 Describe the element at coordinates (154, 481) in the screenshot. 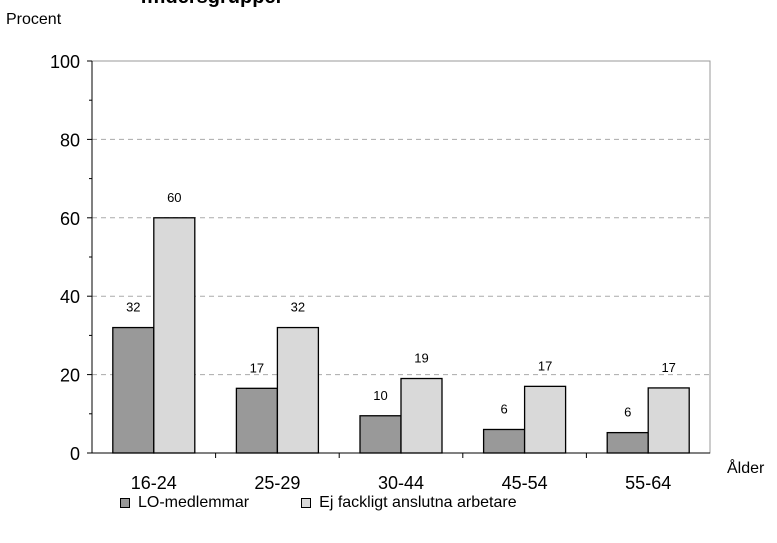

I see `x-tick-label-16-24: 16-24` at that location.